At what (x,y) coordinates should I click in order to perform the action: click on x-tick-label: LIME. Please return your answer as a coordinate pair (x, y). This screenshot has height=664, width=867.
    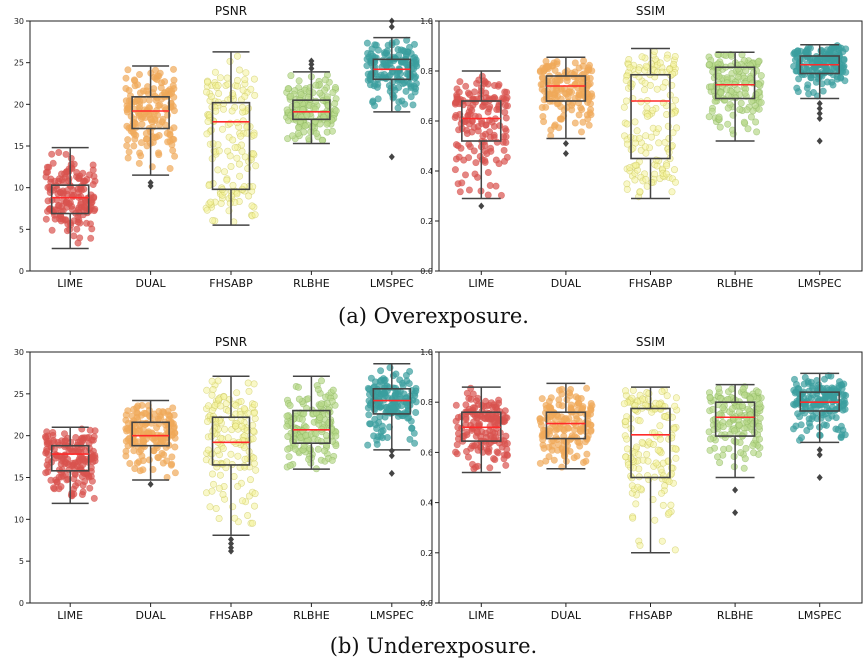
    Looking at the image, I should click on (70, 283).